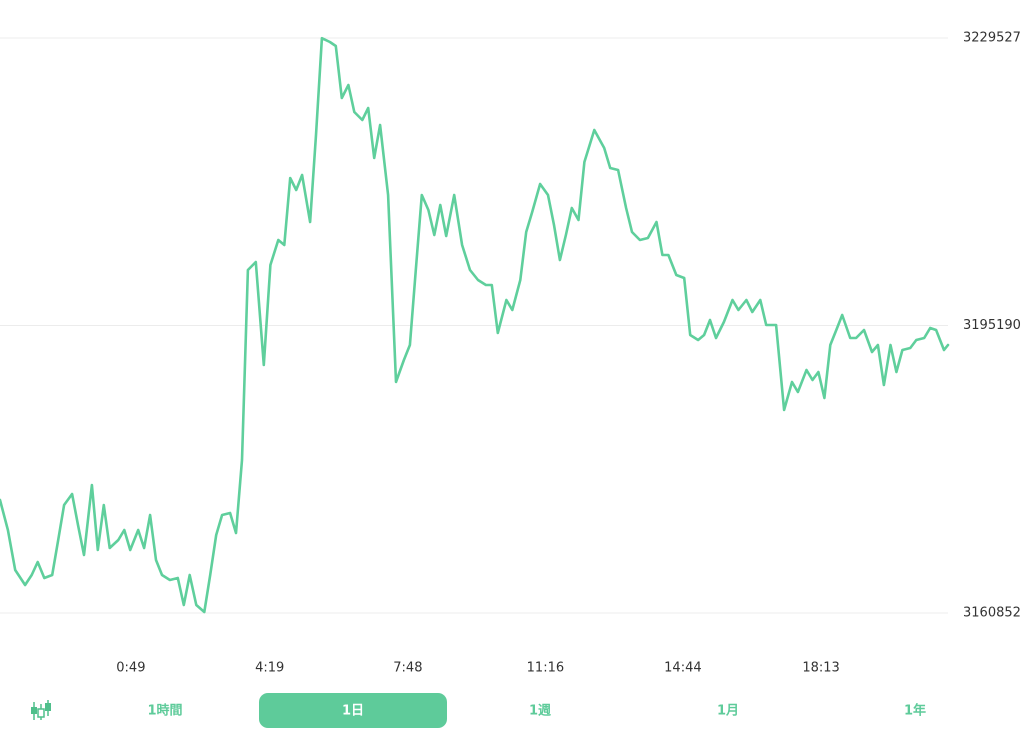 The height and width of the screenshot is (741, 1024). What do you see at coordinates (992, 325) in the screenshot?
I see `y-tick-label: 3195190` at bounding box center [992, 325].